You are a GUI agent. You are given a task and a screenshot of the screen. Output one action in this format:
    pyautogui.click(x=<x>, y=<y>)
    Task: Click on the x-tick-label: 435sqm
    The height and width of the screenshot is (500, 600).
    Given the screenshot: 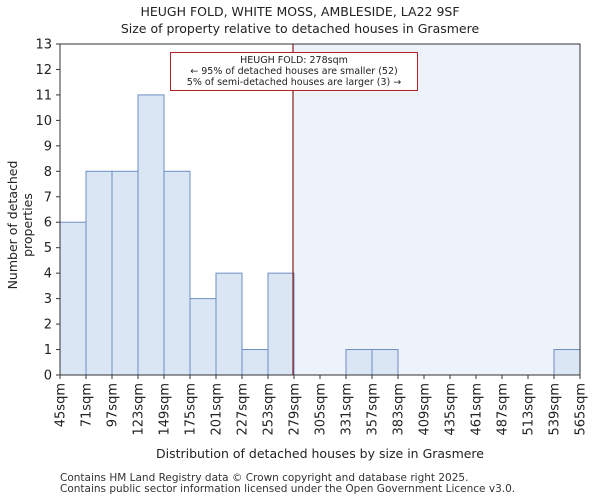 What is the action you would take?
    pyautogui.click(x=451, y=409)
    